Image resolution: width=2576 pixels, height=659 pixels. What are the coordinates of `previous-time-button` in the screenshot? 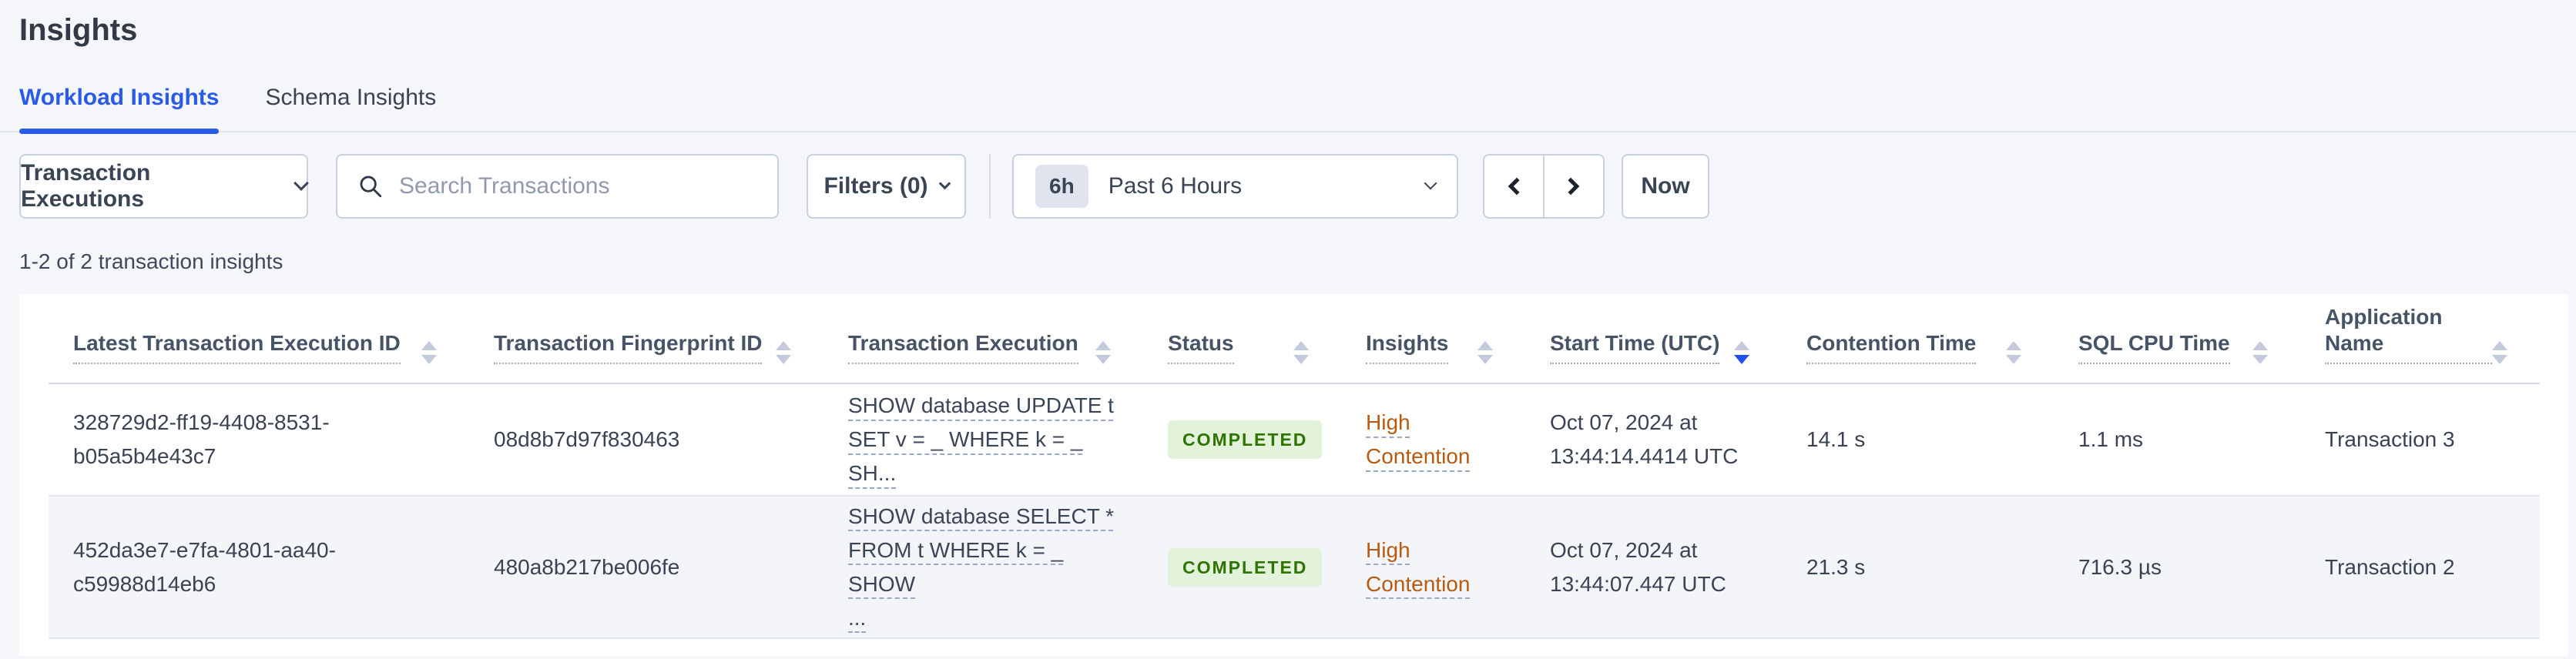 It's located at (1514, 186).